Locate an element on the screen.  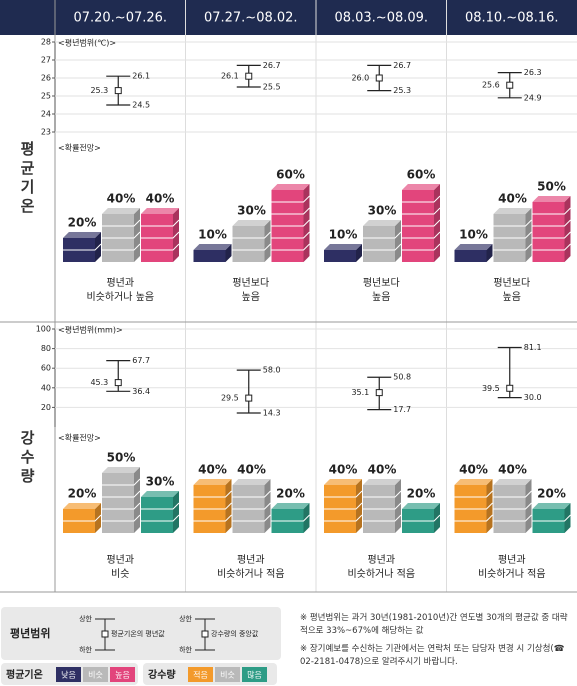
center-label: 39.5 is located at coordinates (491, 388).